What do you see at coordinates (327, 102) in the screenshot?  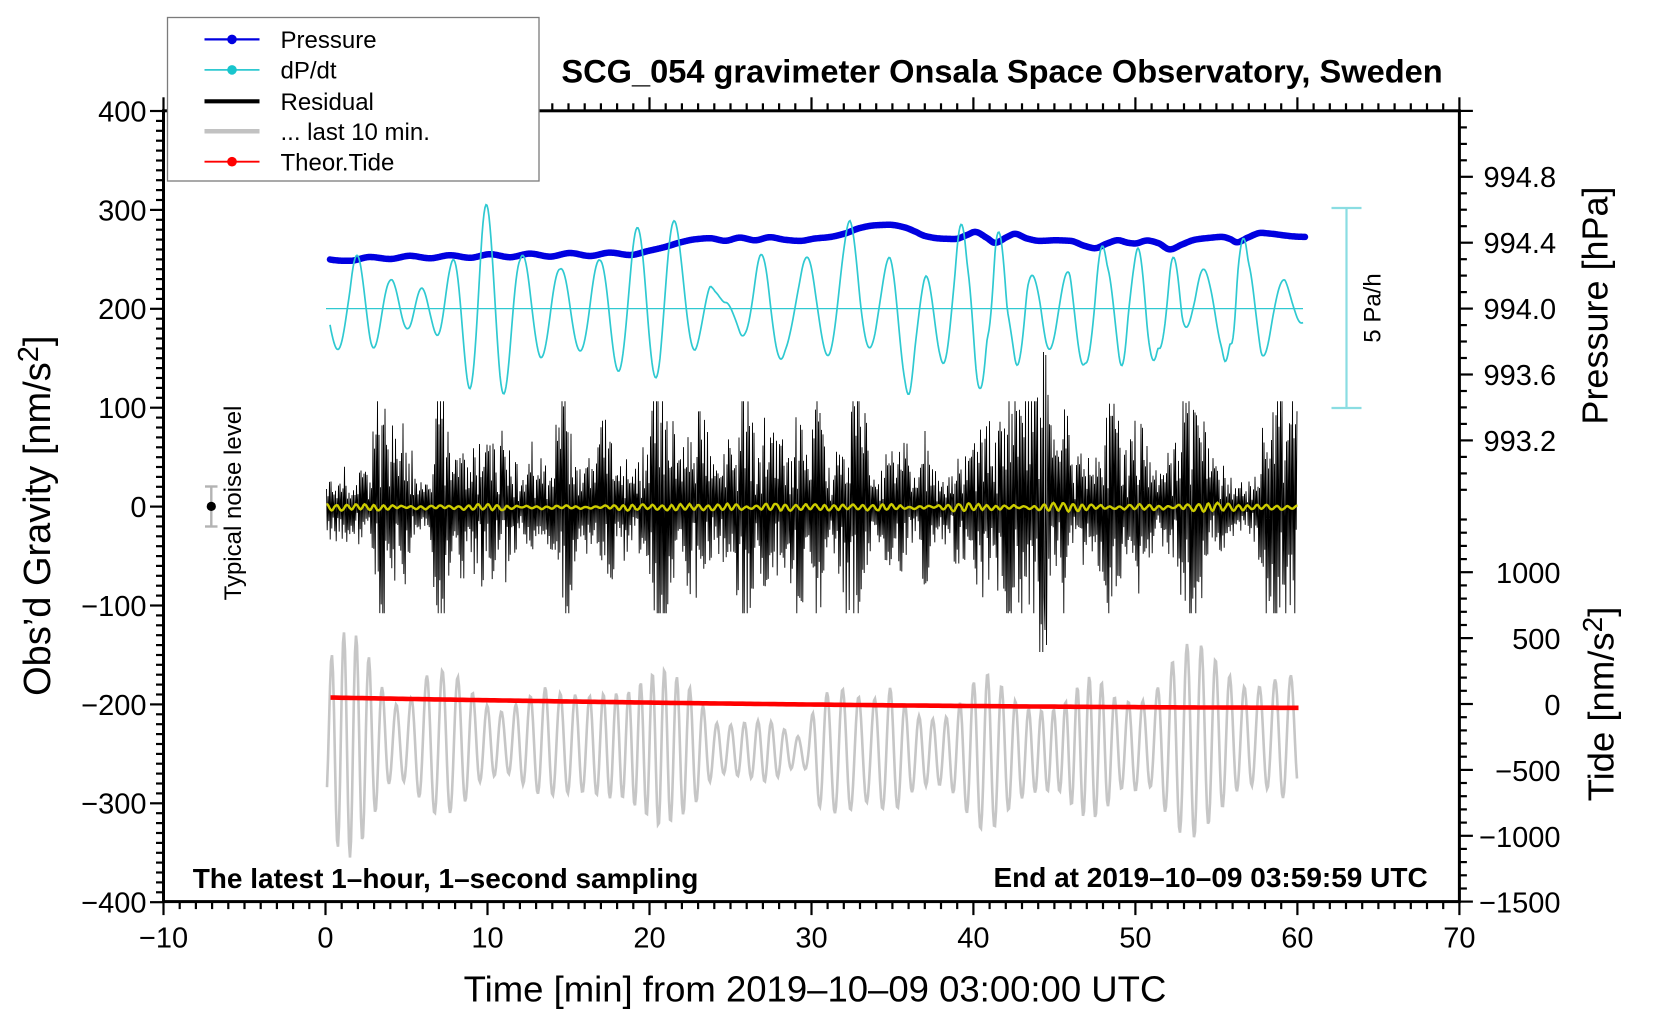 I see `svg-text: Residual` at bounding box center [327, 102].